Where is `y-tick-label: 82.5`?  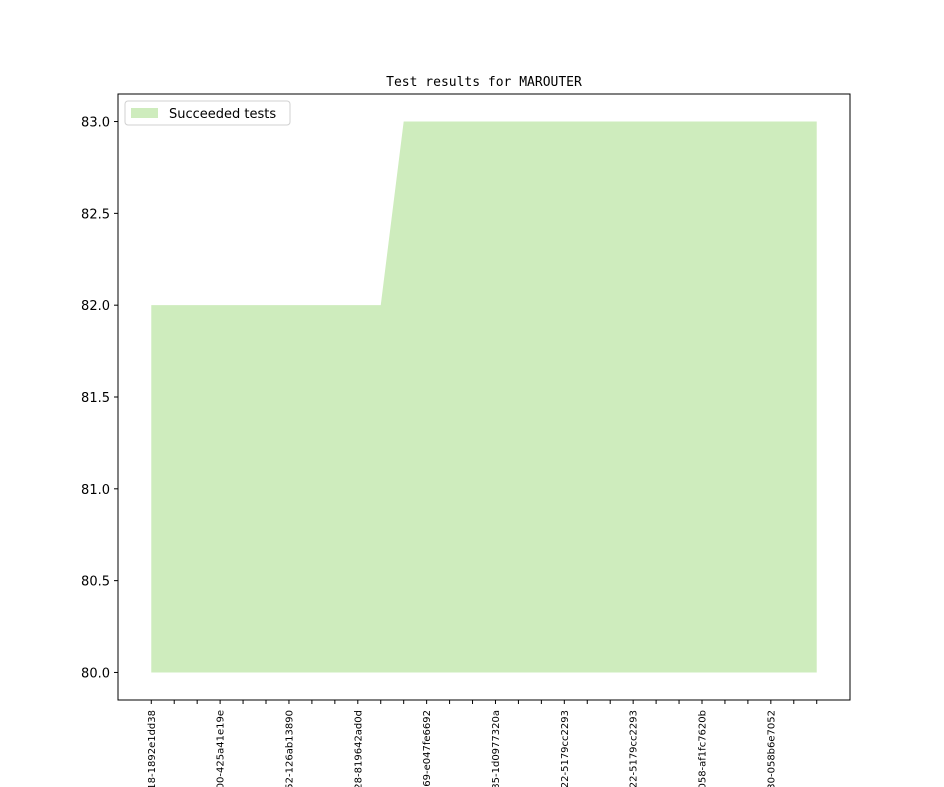
y-tick-label: 82.5 is located at coordinates (95, 214).